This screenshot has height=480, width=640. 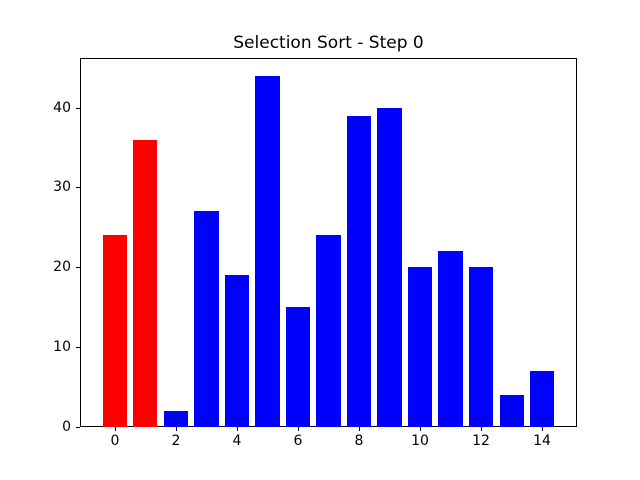 I want to click on x-tick-label-4: 4, so click(x=237, y=441).